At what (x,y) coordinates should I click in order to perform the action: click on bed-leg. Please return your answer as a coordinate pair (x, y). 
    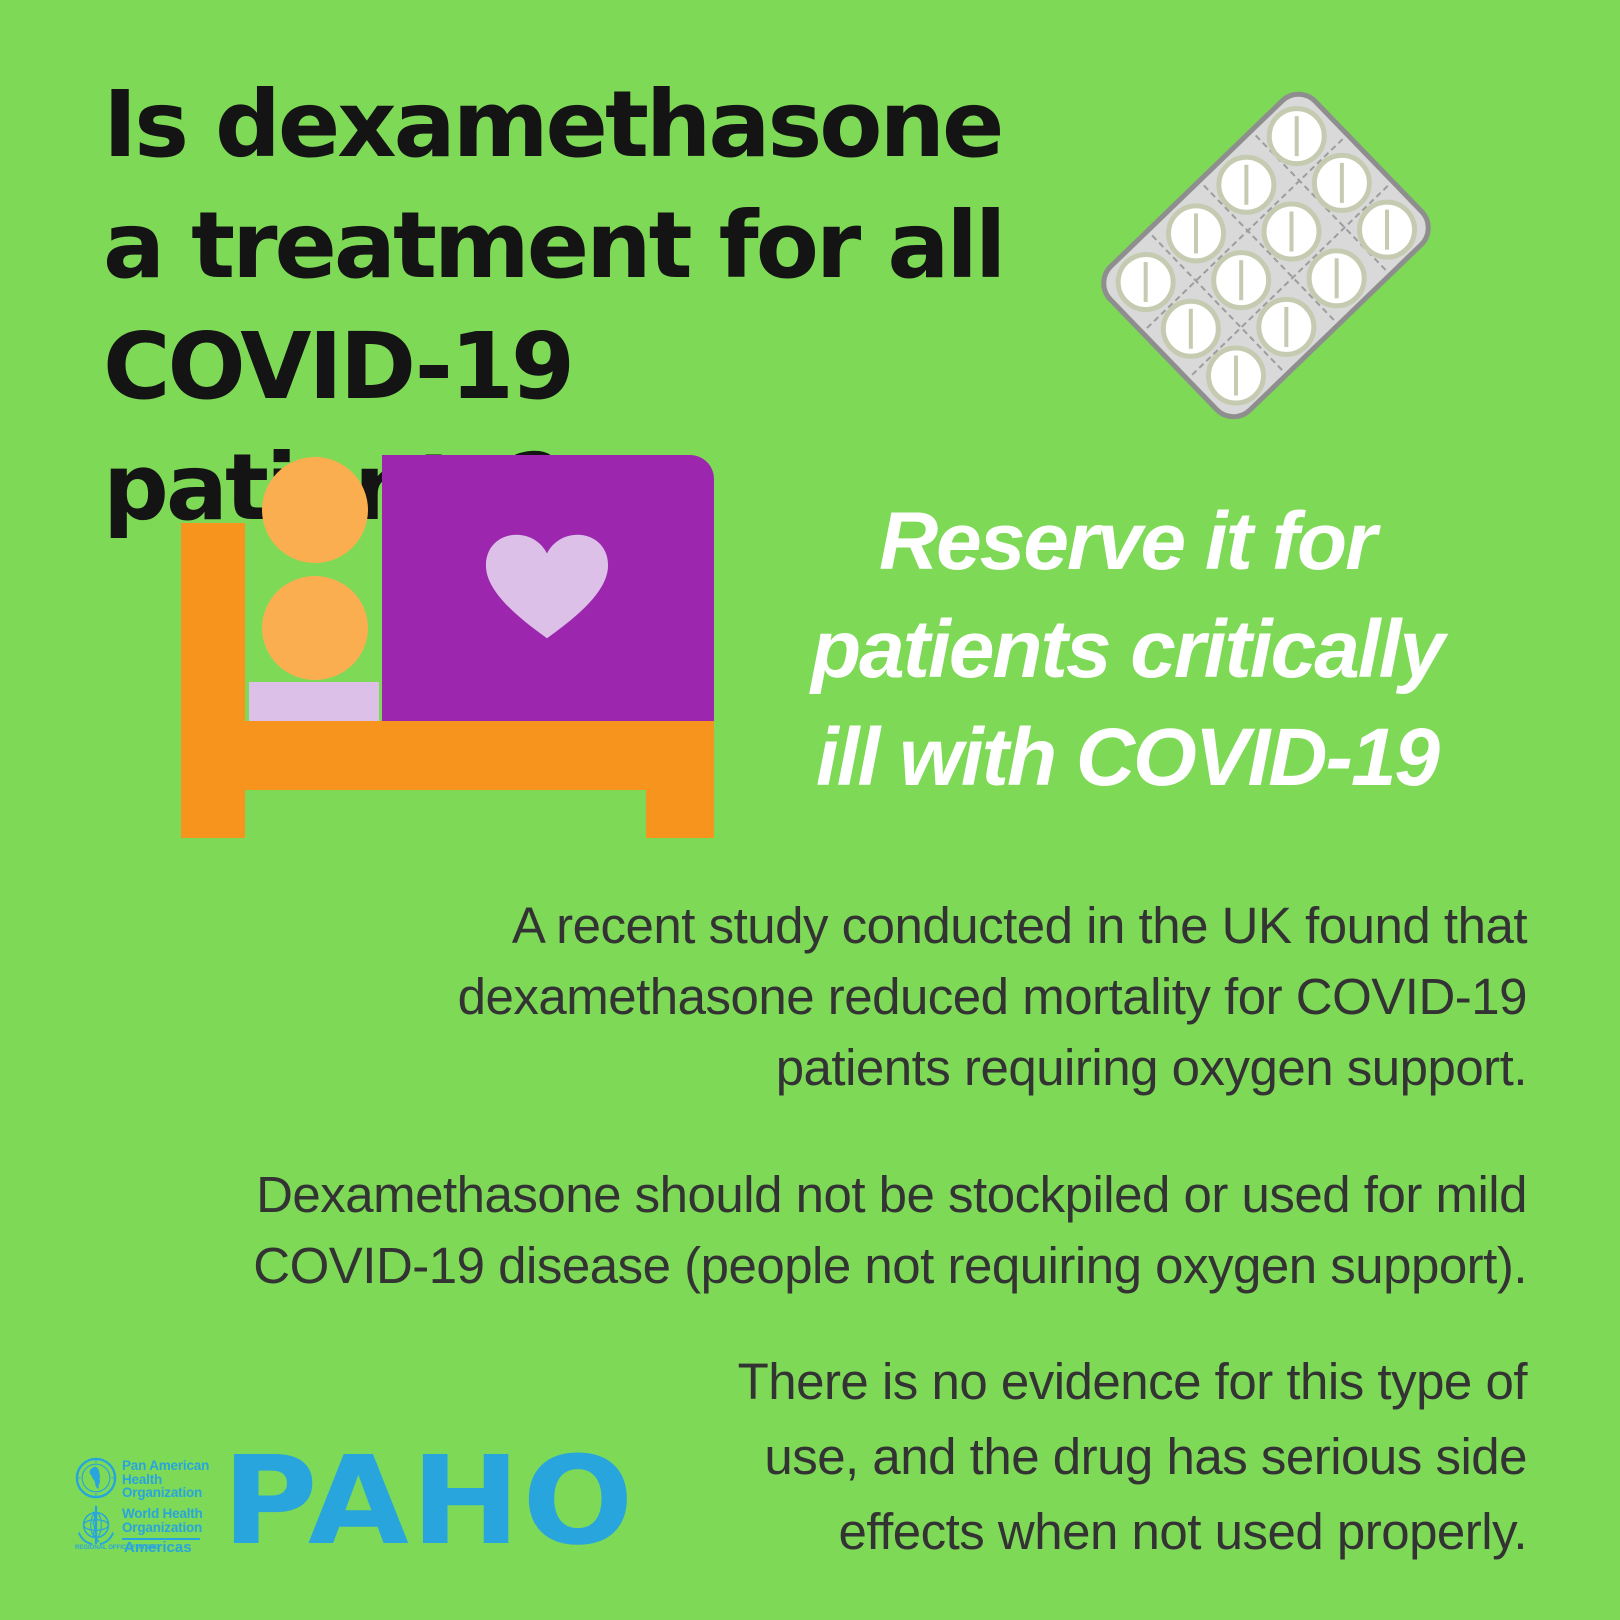
    Looking at the image, I should click on (680, 814).